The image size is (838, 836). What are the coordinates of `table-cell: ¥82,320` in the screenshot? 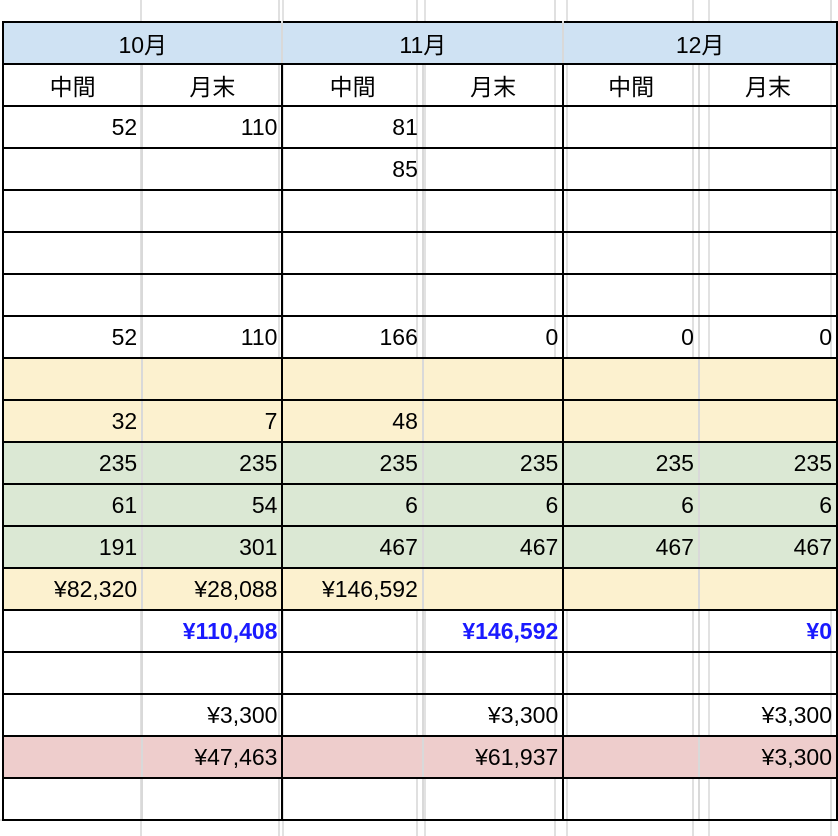 It's located at (72, 589).